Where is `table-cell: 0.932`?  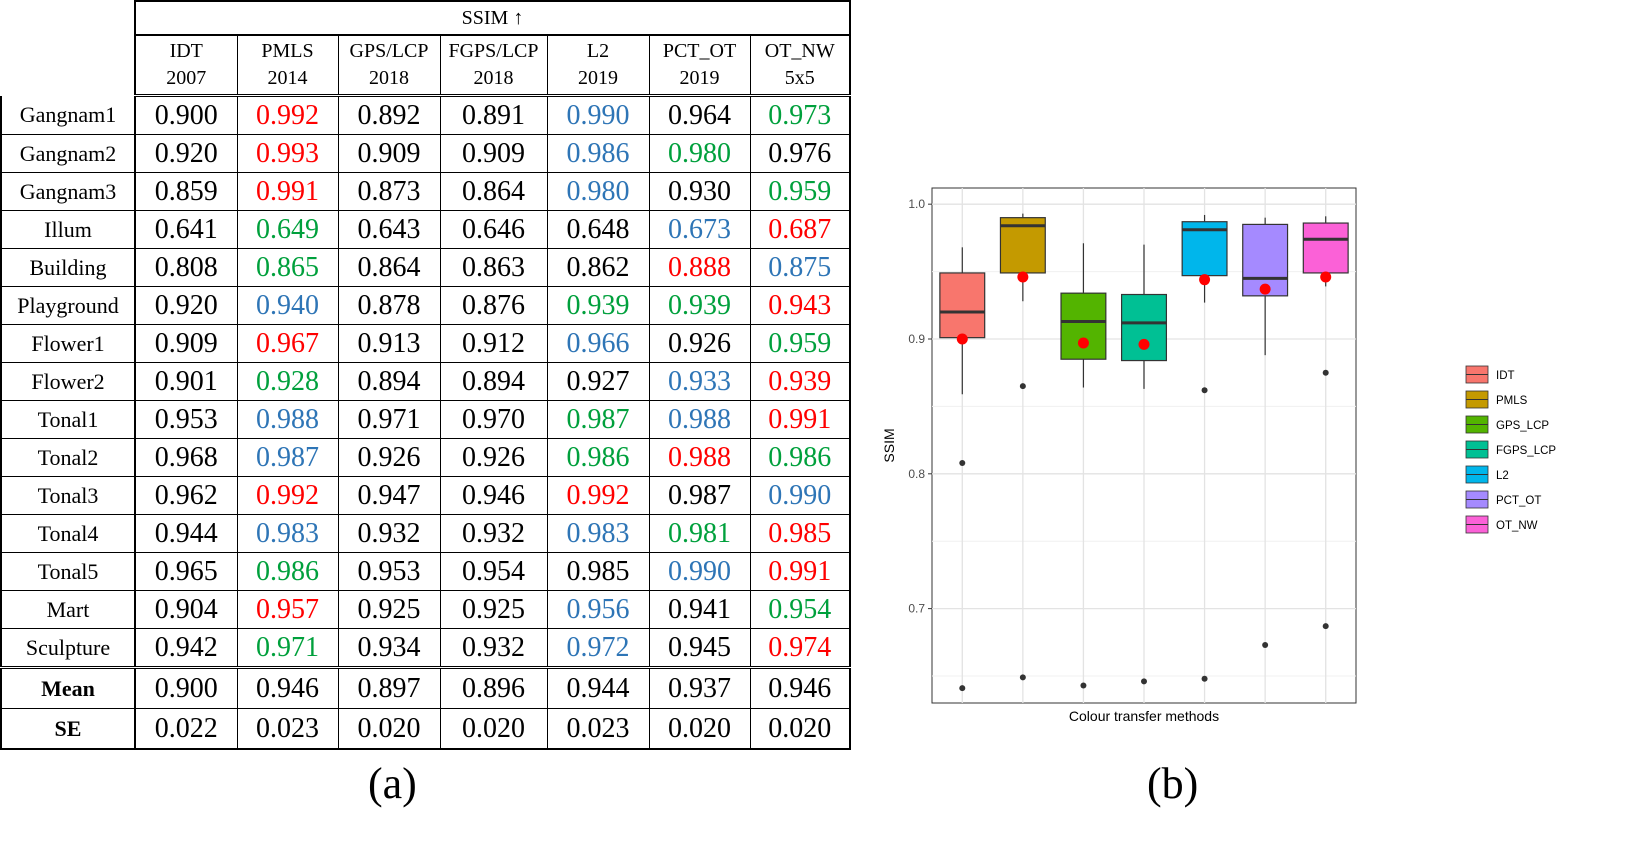 table-cell: 0.932 is located at coordinates (494, 648).